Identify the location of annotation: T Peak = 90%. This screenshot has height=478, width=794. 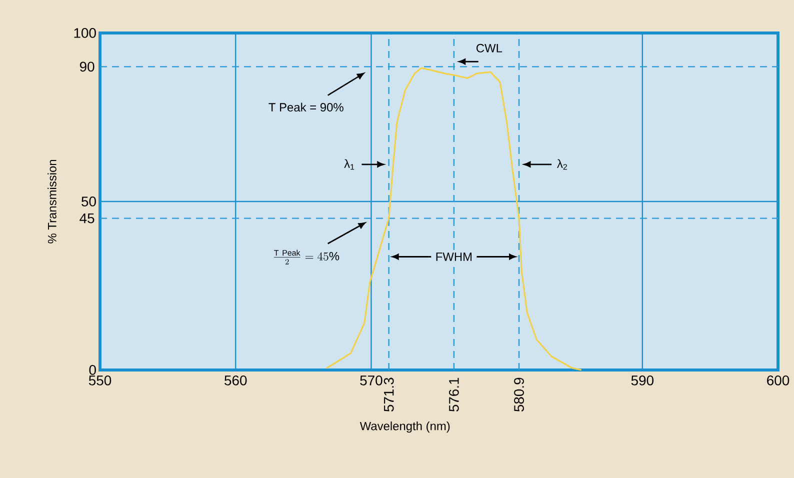
(306, 107).